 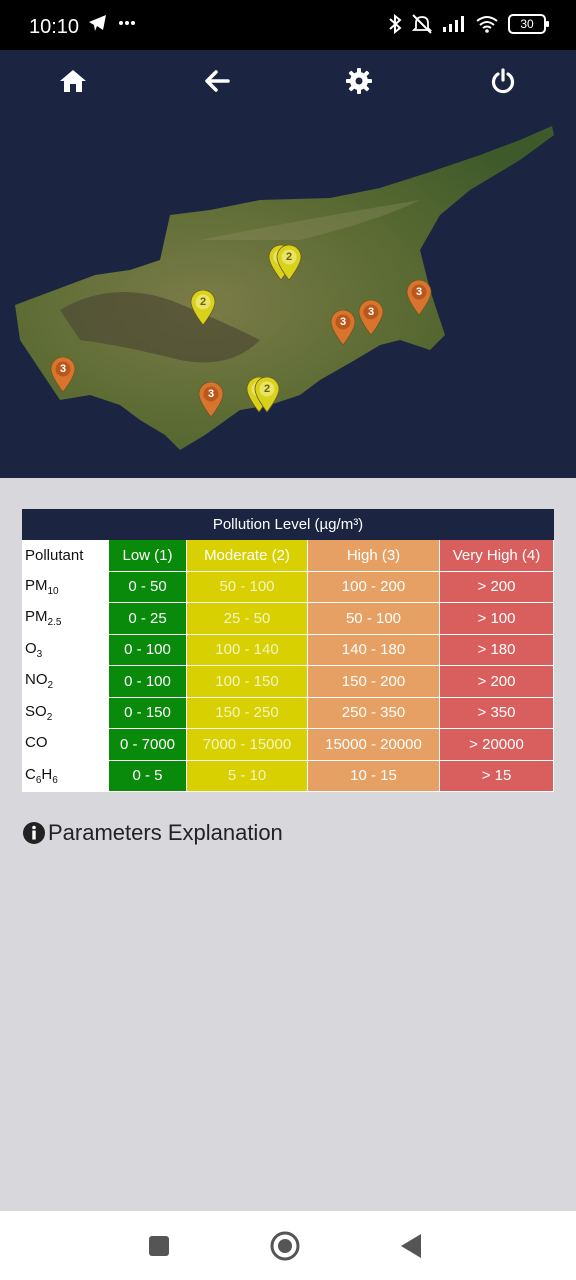 I want to click on very-high-range-cell: > 15, so click(x=496, y=776).